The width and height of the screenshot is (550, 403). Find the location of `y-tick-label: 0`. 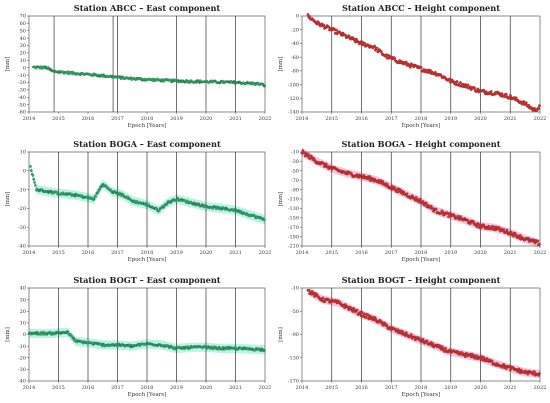

y-tick-label: 0 is located at coordinates (24, 172).